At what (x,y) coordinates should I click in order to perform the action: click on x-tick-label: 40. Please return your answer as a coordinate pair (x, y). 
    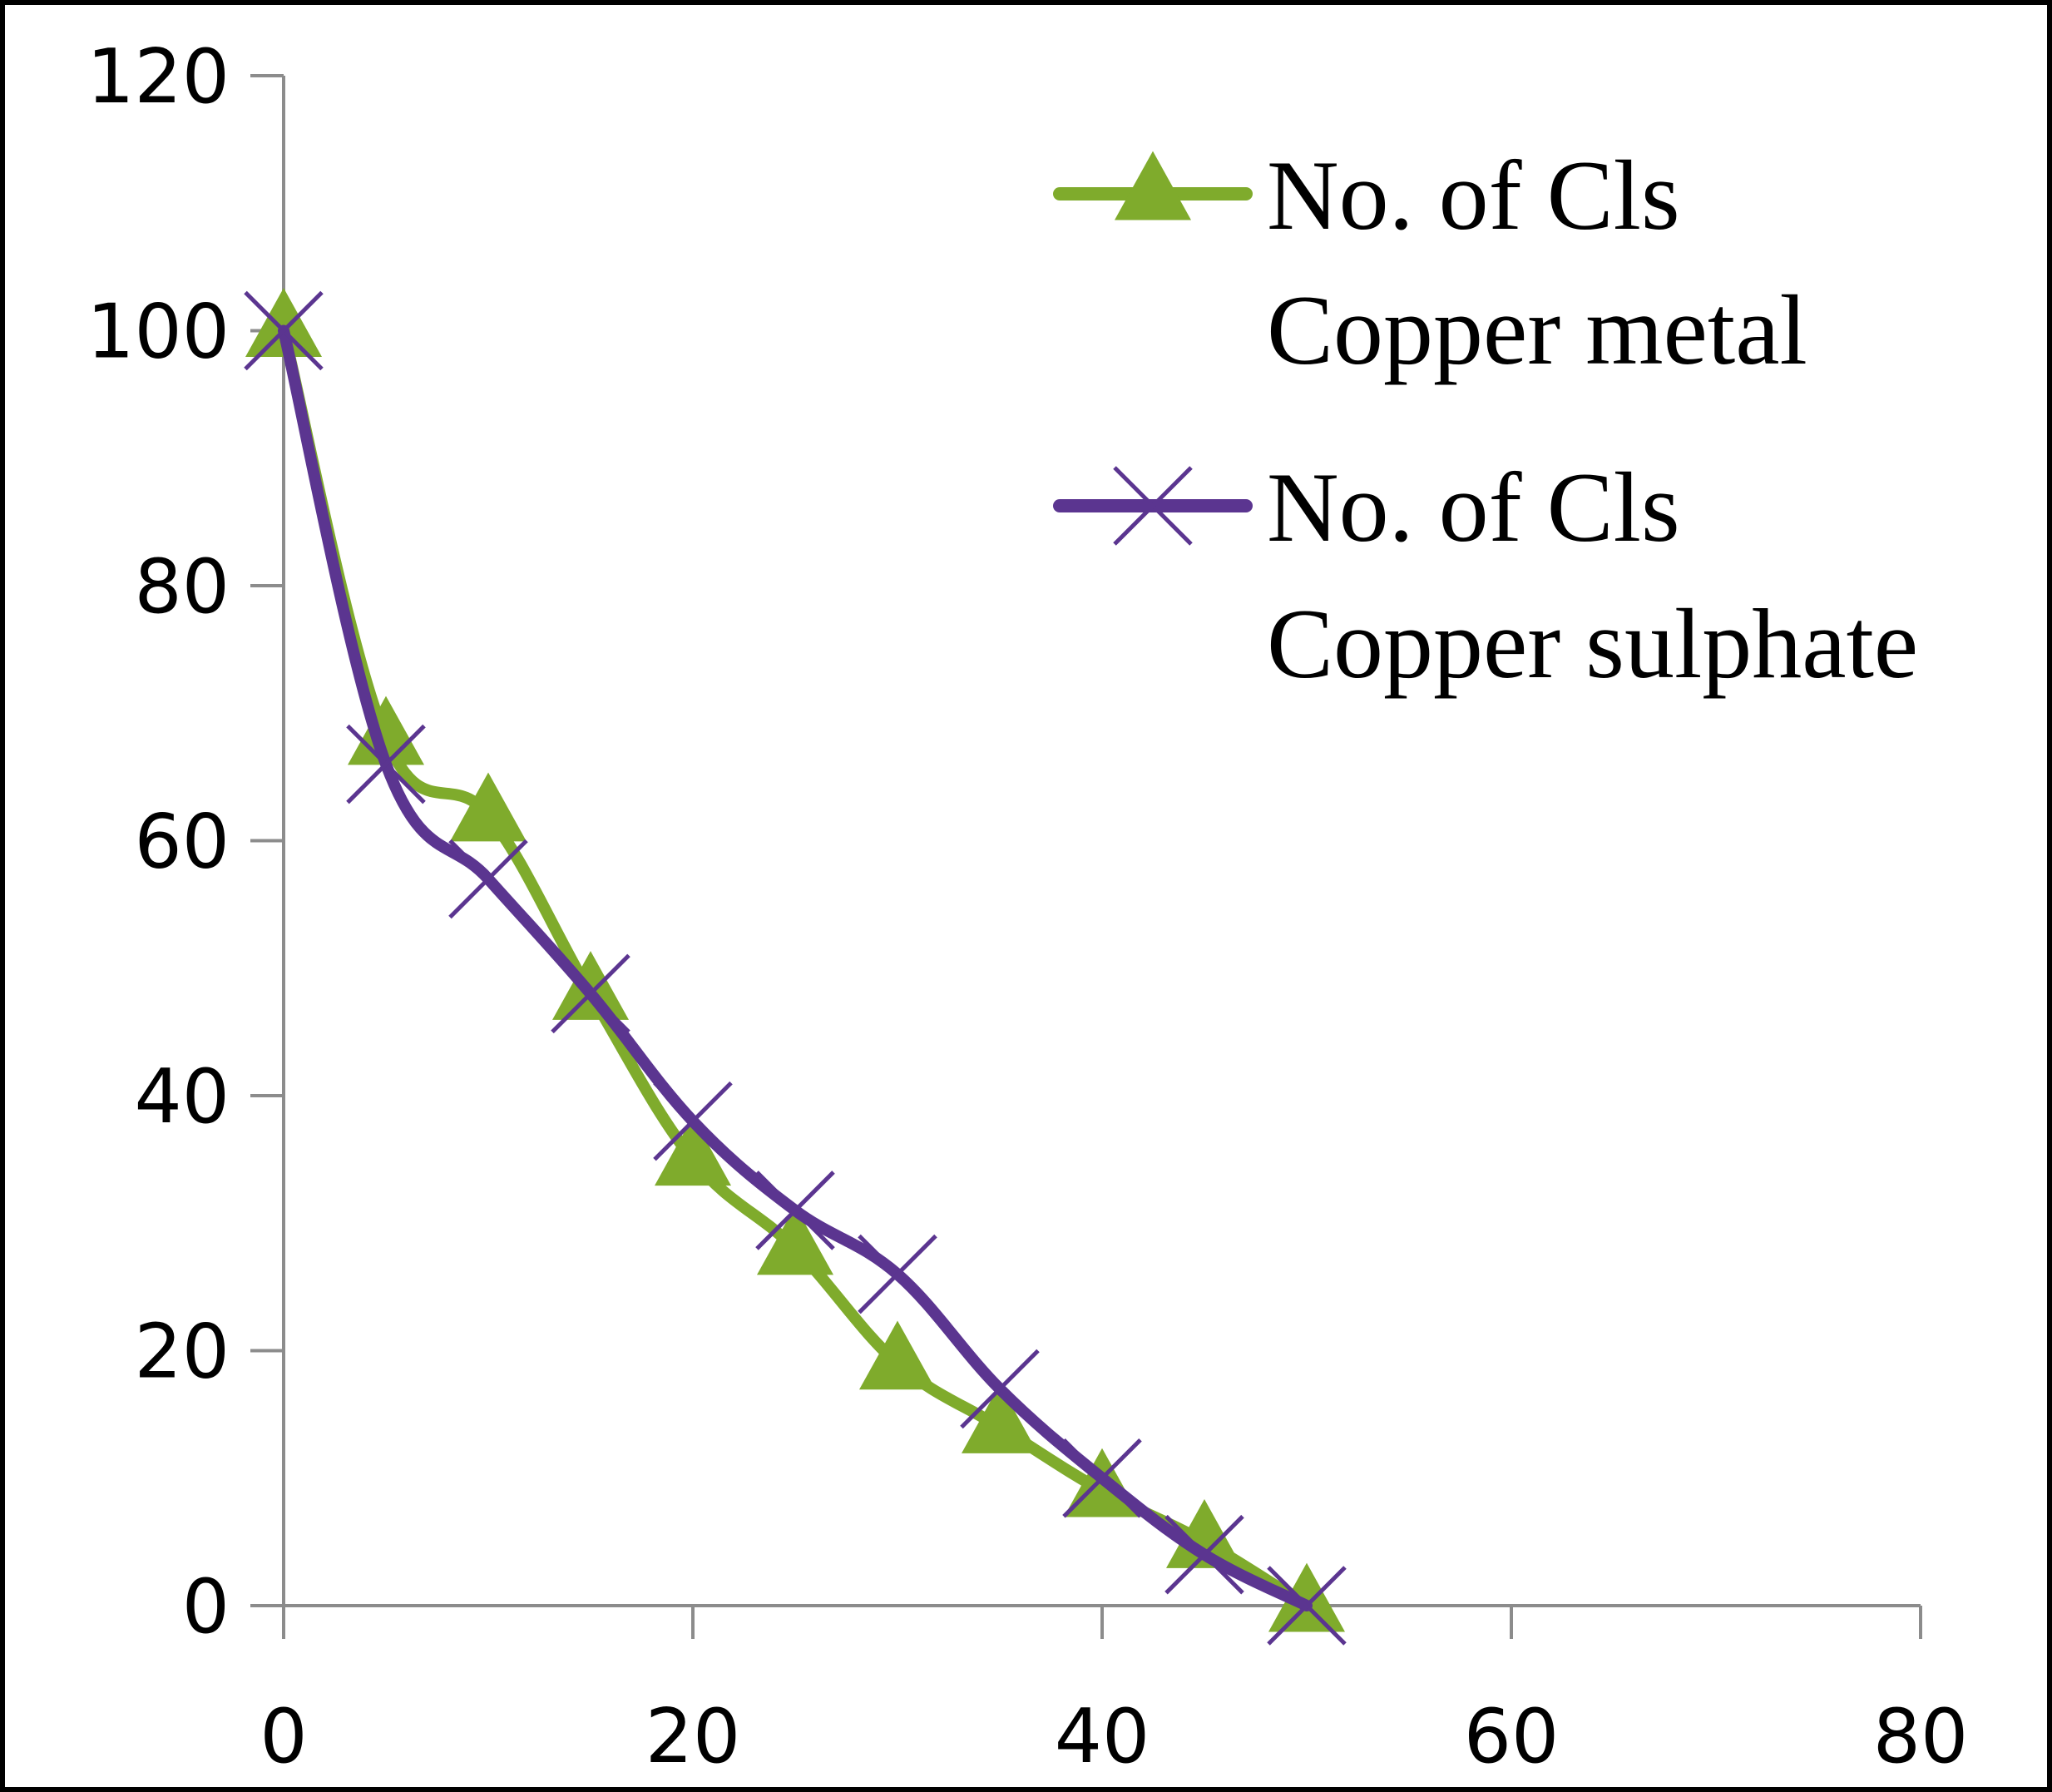
    Looking at the image, I should click on (1102, 1736).